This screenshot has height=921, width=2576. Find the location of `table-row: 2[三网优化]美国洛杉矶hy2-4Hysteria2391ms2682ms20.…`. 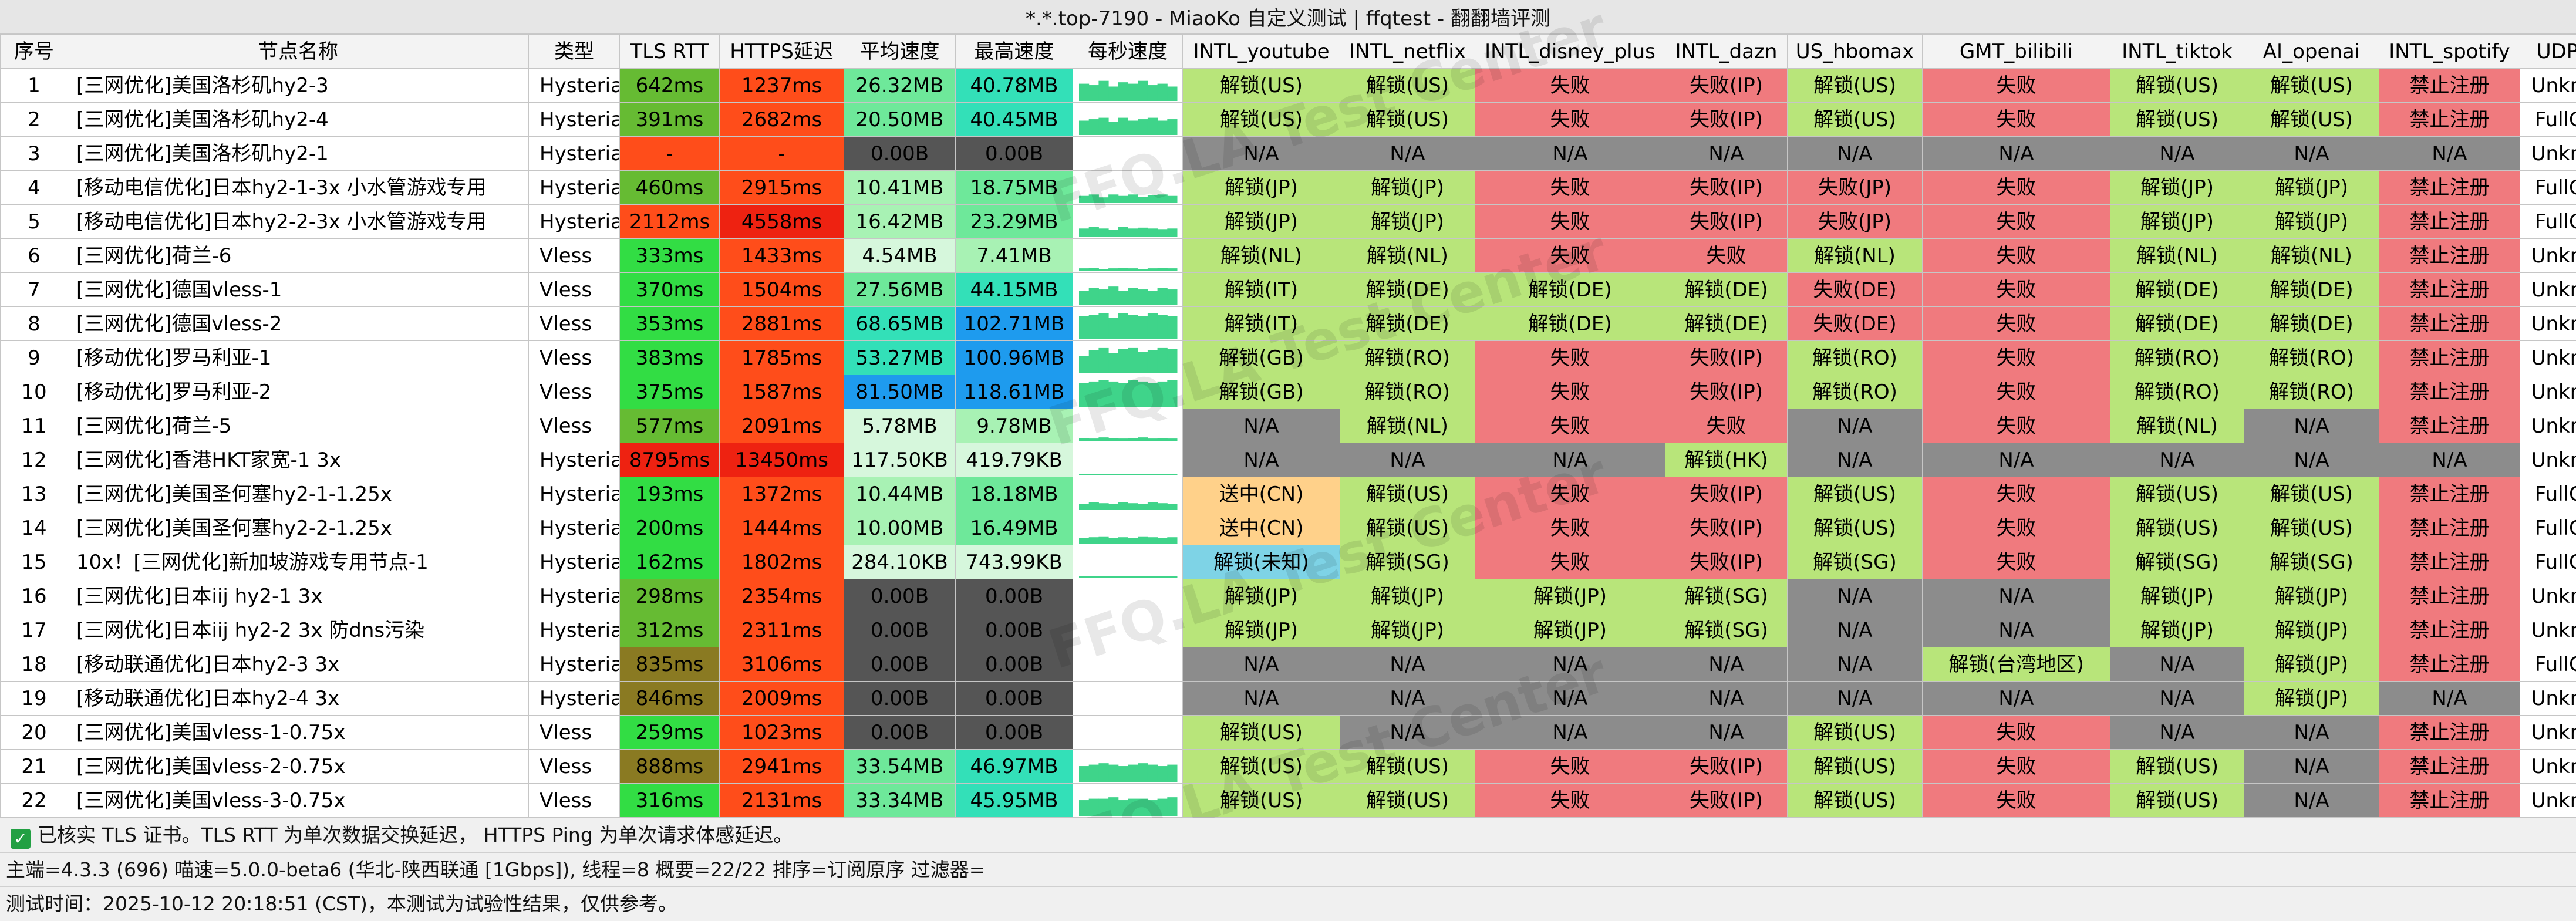

table-row: 2[三网优化]美国洛杉矶hy2-4Hysteria2391ms2682ms20.… is located at coordinates (1288, 120).